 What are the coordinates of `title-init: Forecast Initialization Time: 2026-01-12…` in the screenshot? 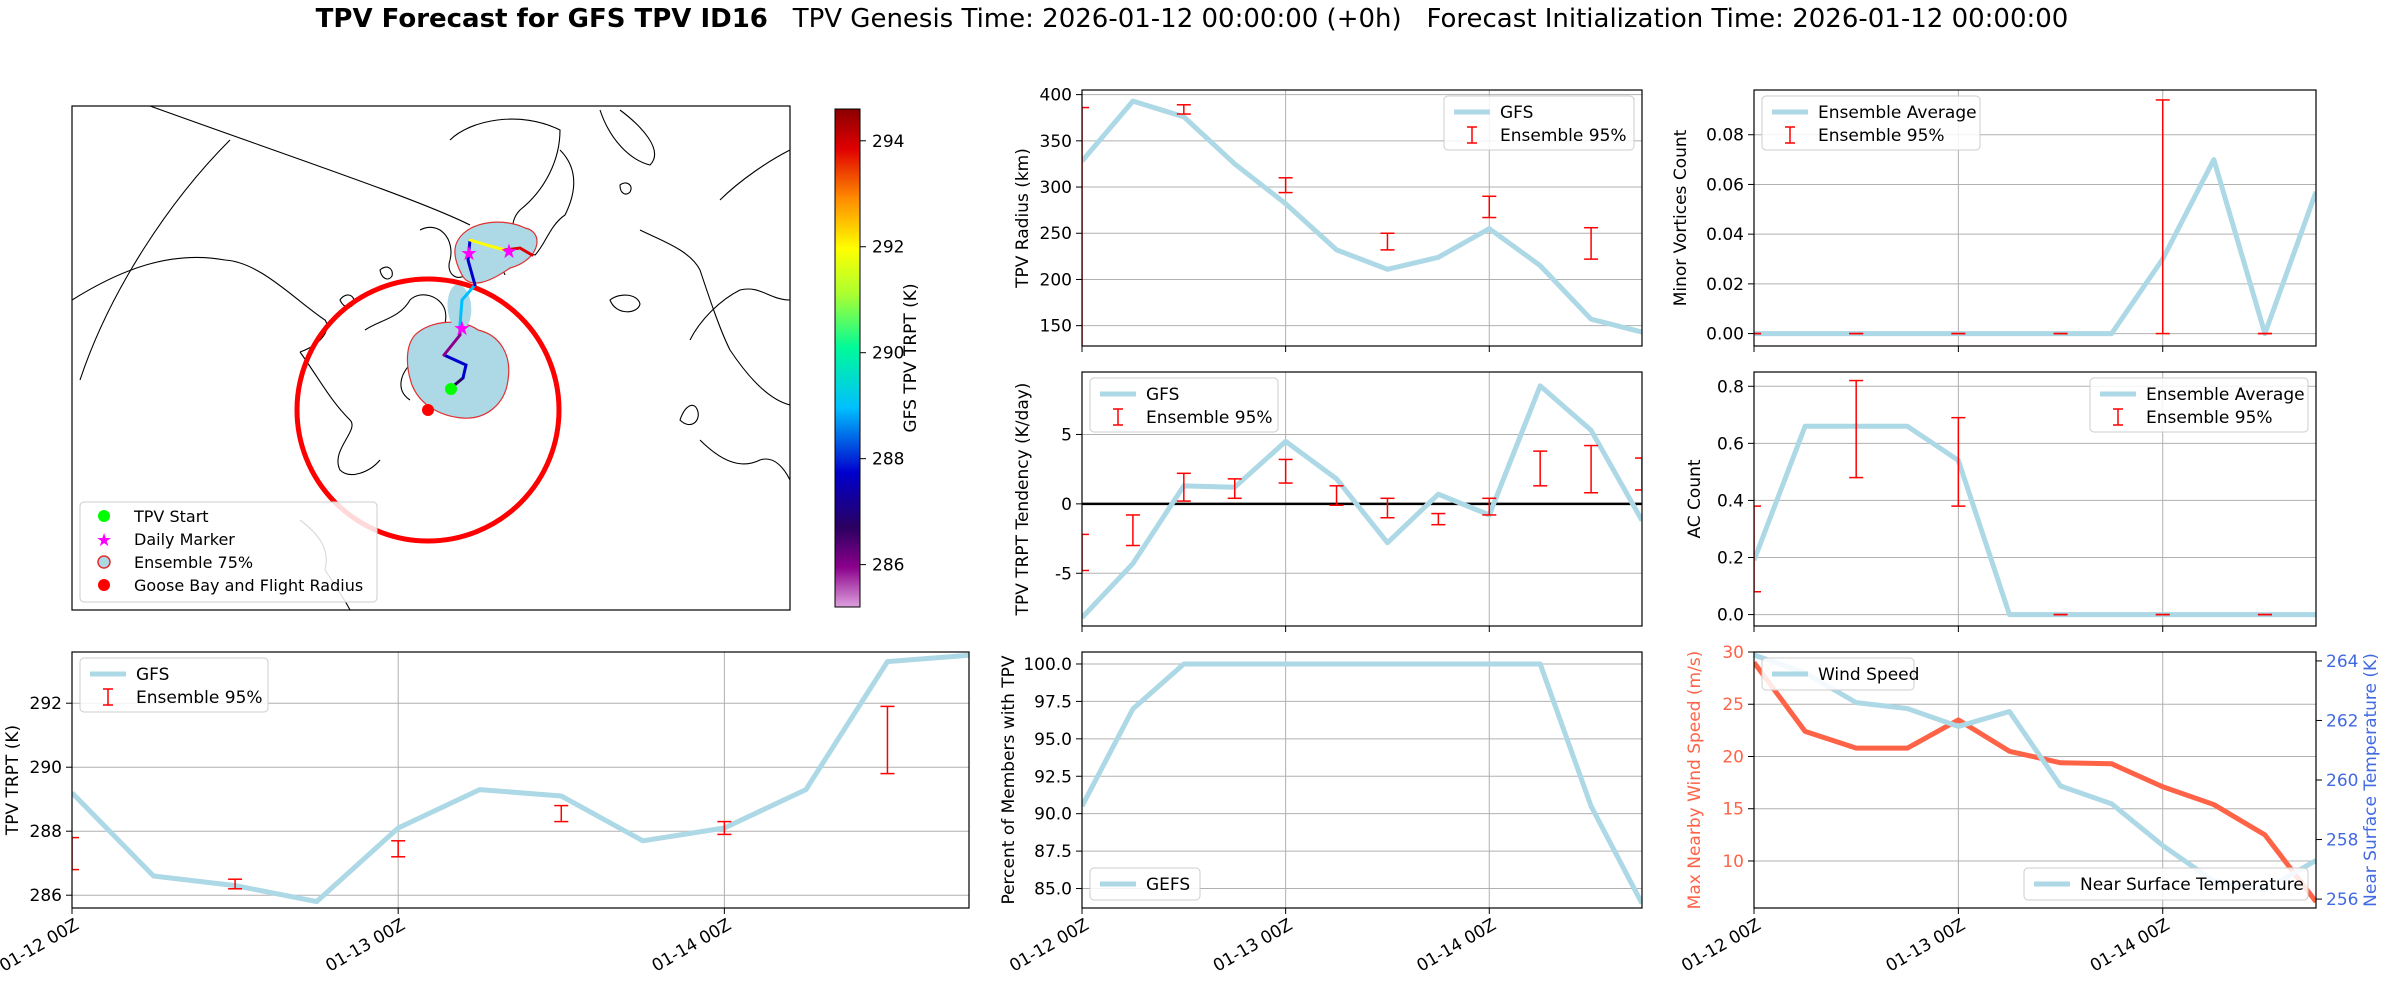 It's located at (1747, 19).